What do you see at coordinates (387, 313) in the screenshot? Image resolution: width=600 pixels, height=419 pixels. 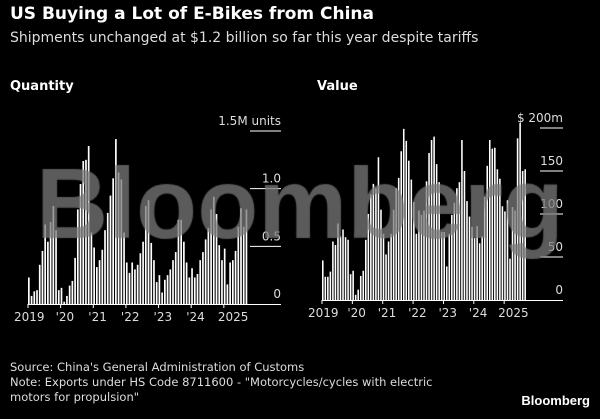 I see `value-x-tick-label: '21` at bounding box center [387, 313].